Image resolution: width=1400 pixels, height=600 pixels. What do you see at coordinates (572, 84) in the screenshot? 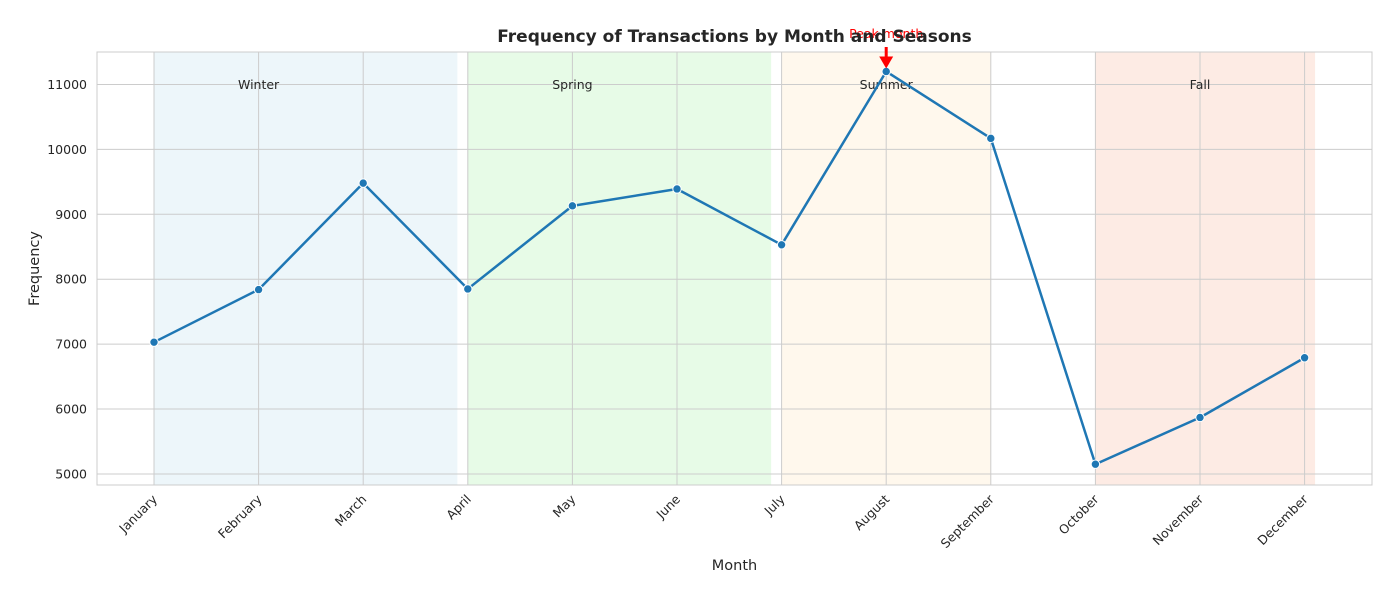
I see `season-label-spring: Spring` at bounding box center [572, 84].